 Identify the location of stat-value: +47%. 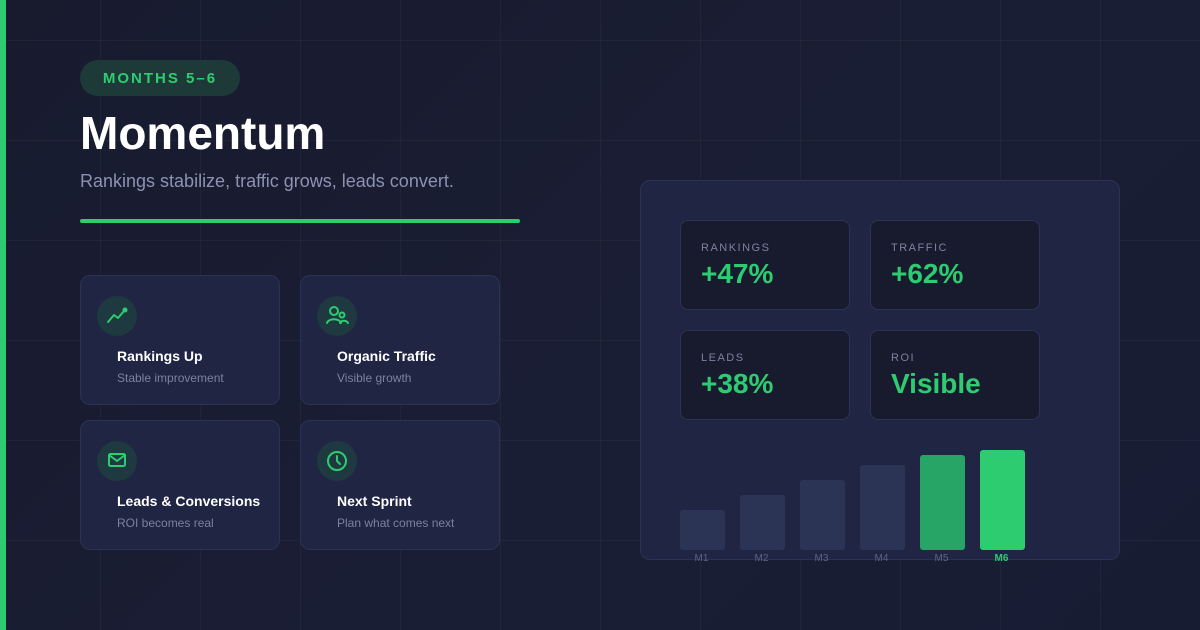
(737, 273).